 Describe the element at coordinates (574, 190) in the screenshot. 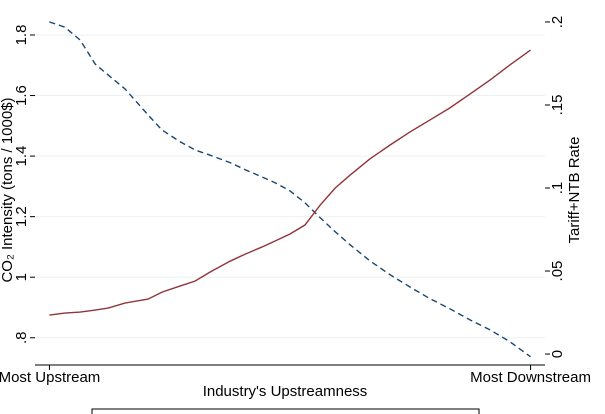

I see `y2-axis-label: Tariff+NTB Rate` at that location.